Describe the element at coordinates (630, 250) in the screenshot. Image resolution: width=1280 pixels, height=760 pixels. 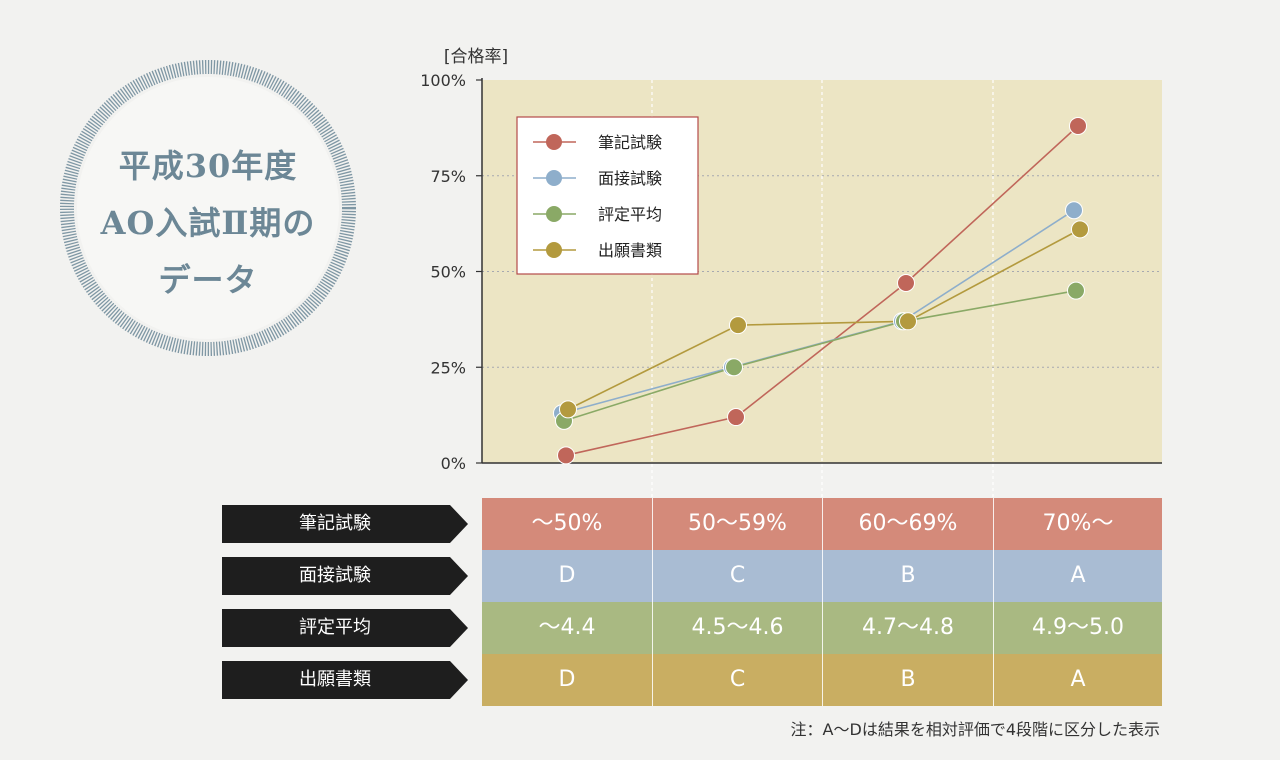
I see `legend-label: 出願書類` at that location.